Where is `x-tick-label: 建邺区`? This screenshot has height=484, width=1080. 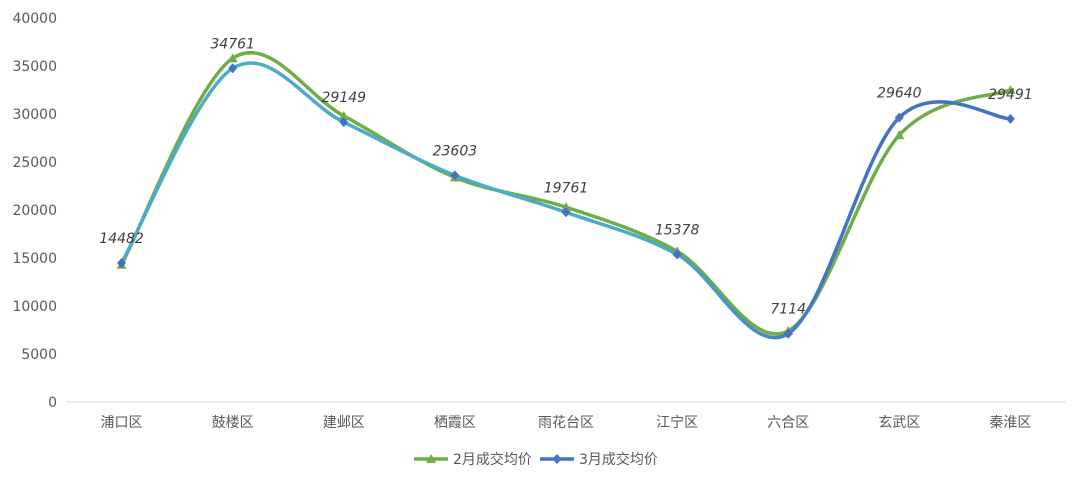
x-tick-label: 建邺区 is located at coordinates (344, 423).